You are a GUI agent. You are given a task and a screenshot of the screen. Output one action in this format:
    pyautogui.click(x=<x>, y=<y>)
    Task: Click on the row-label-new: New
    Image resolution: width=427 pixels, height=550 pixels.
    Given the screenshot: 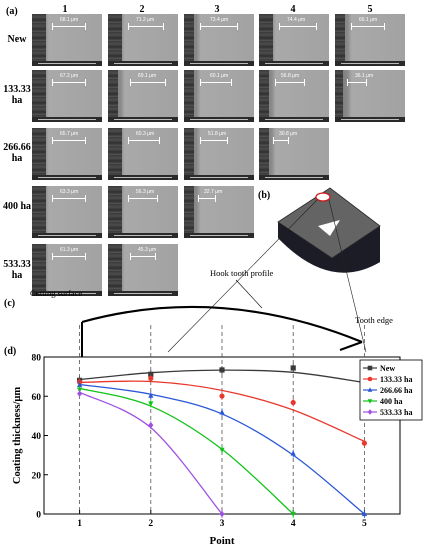 What is the action you would take?
    pyautogui.click(x=17, y=39)
    